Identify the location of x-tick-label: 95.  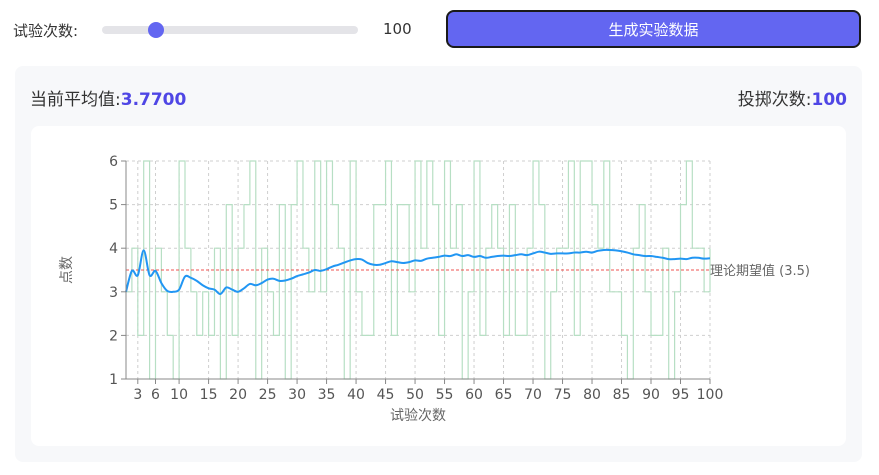
(681, 395).